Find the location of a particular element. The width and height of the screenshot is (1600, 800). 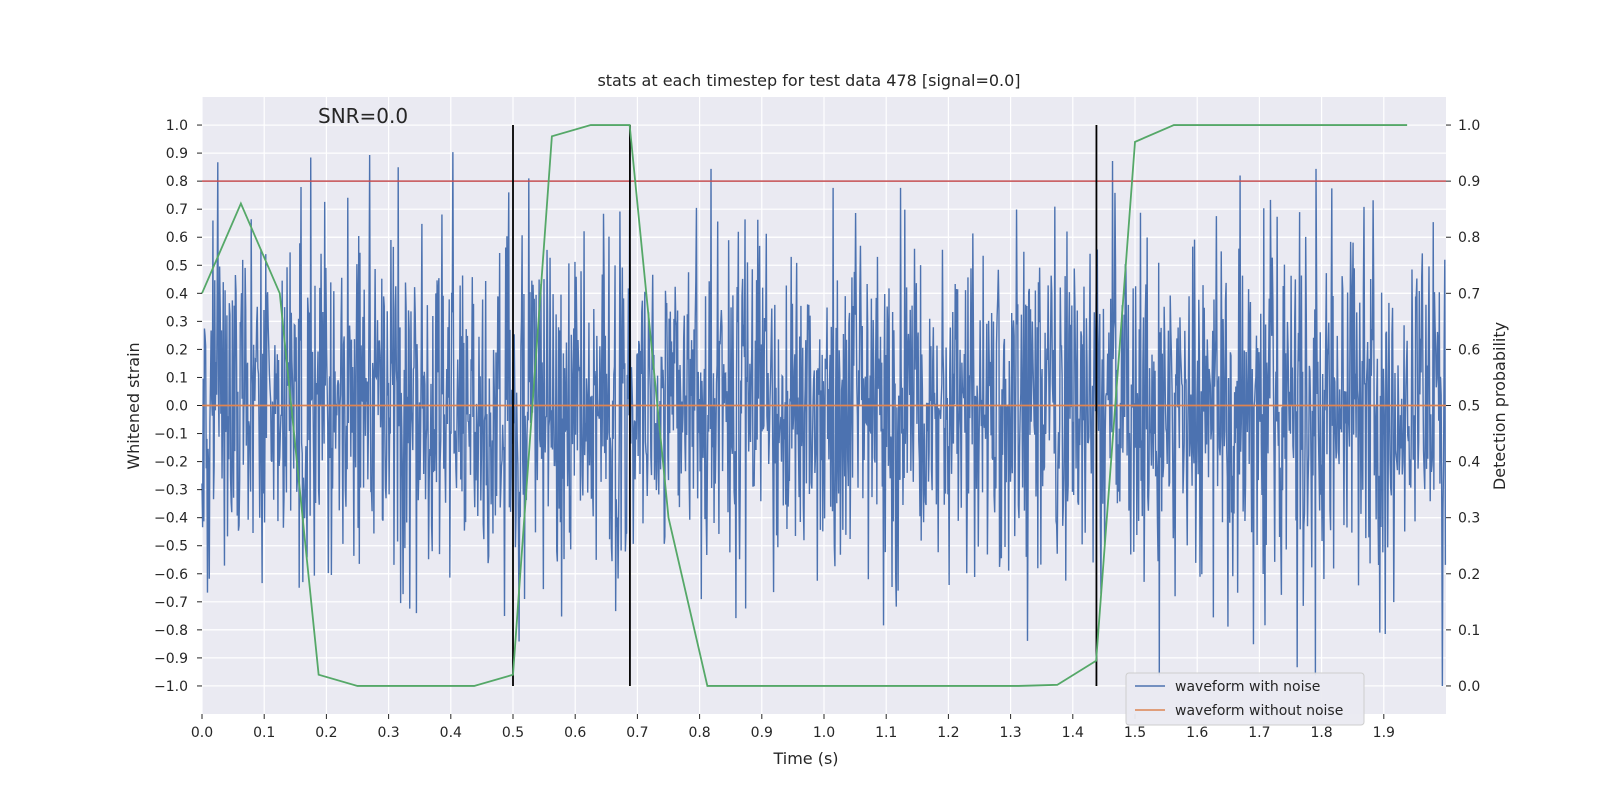

y-tick-label-left: 0.2 is located at coordinates (177, 350).